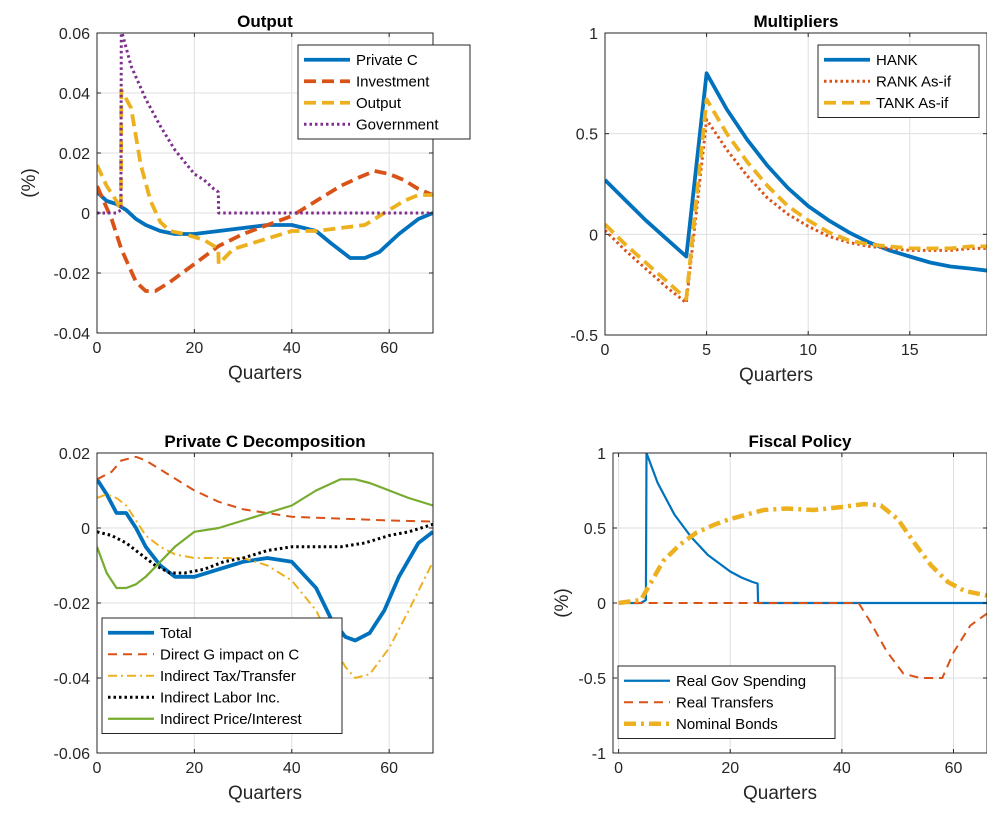 Image resolution: width=987 pixels, height=815 pixels. I want to click on legend-entry-private-c: Private C, so click(387, 60).